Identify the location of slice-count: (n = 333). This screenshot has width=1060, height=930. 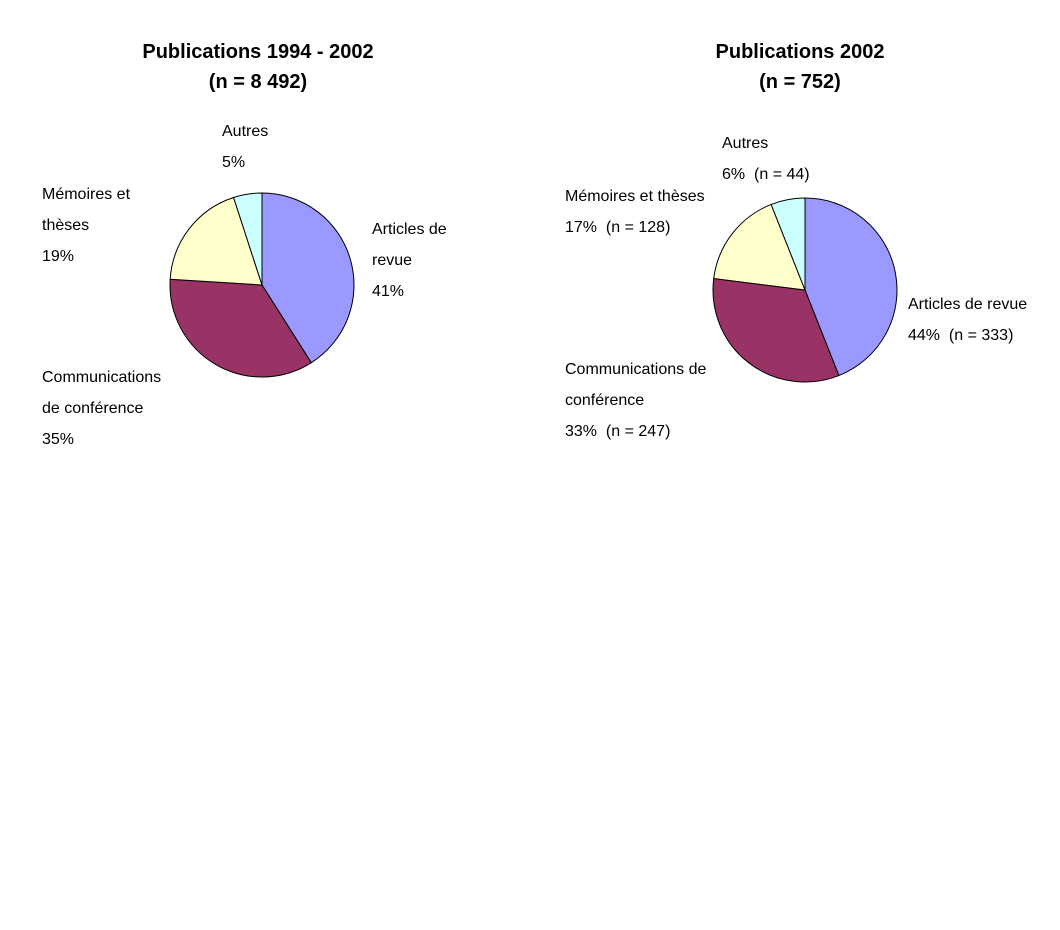
(981, 335).